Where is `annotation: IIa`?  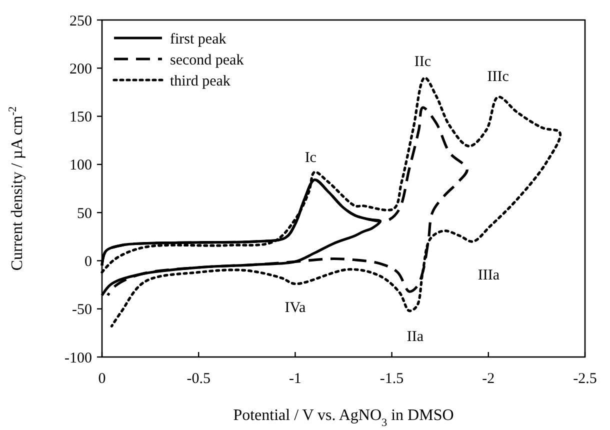 annotation: IIa is located at coordinates (415, 336).